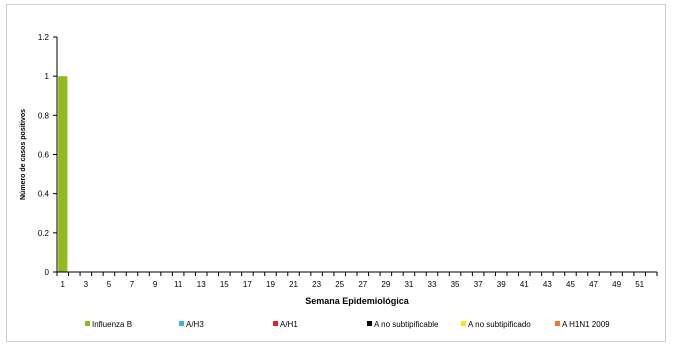  Describe the element at coordinates (112, 324) in the screenshot. I see `legend-label: Influenza B` at that location.